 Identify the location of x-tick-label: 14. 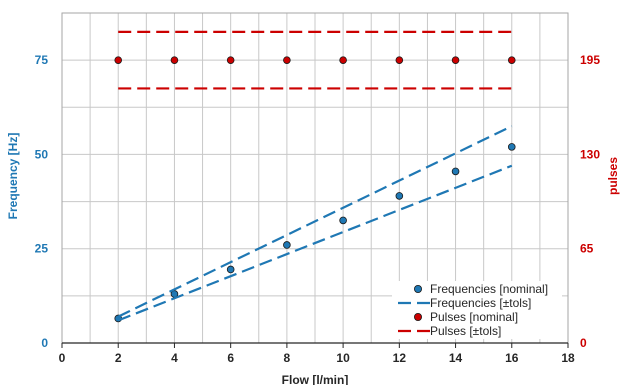
(456, 358).